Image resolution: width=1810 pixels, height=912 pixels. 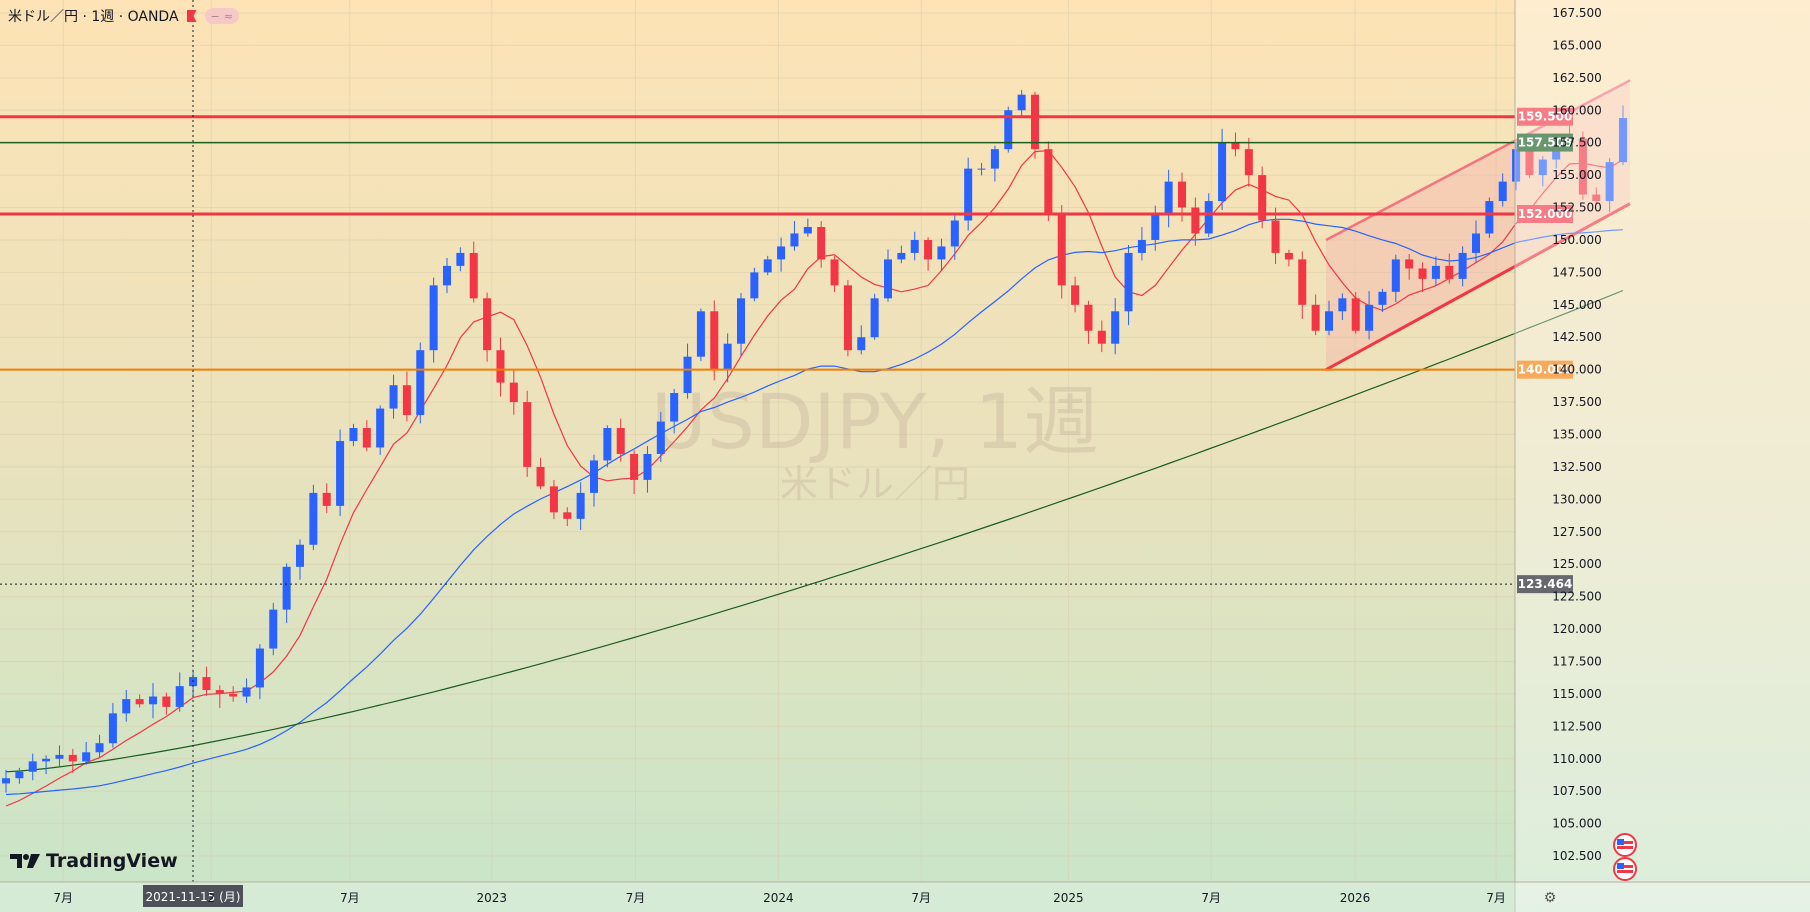 What do you see at coordinates (1577, 305) in the screenshot?
I see `price-tick-label: 145.000` at bounding box center [1577, 305].